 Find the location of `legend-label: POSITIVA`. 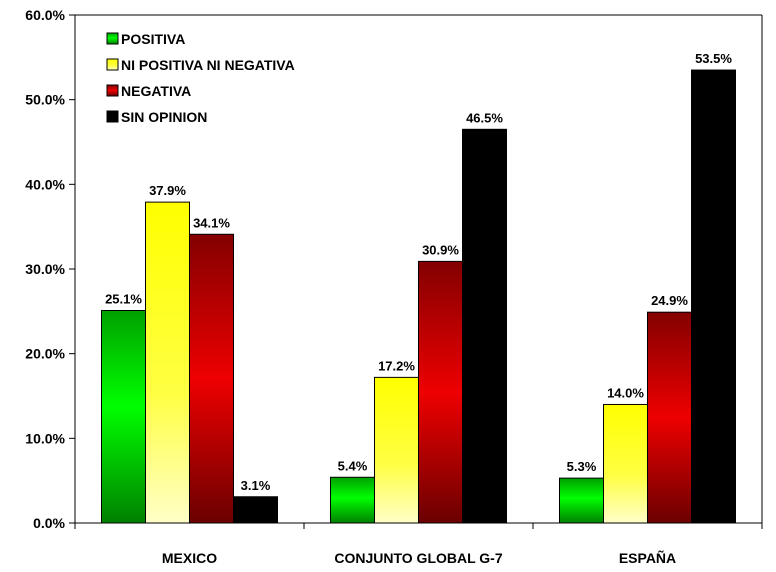

legend-label: POSITIVA is located at coordinates (153, 39).